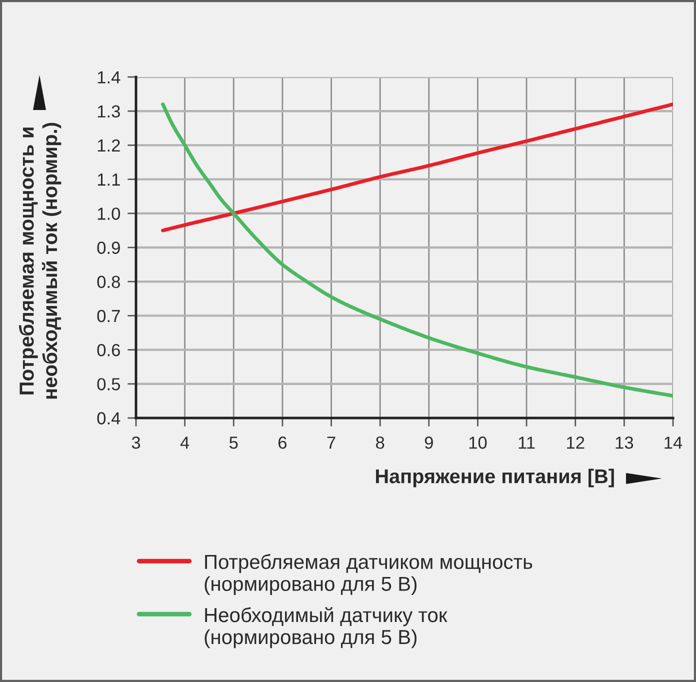  Describe the element at coordinates (109, 180) in the screenshot. I see `y-tick-label: 1.1` at that location.